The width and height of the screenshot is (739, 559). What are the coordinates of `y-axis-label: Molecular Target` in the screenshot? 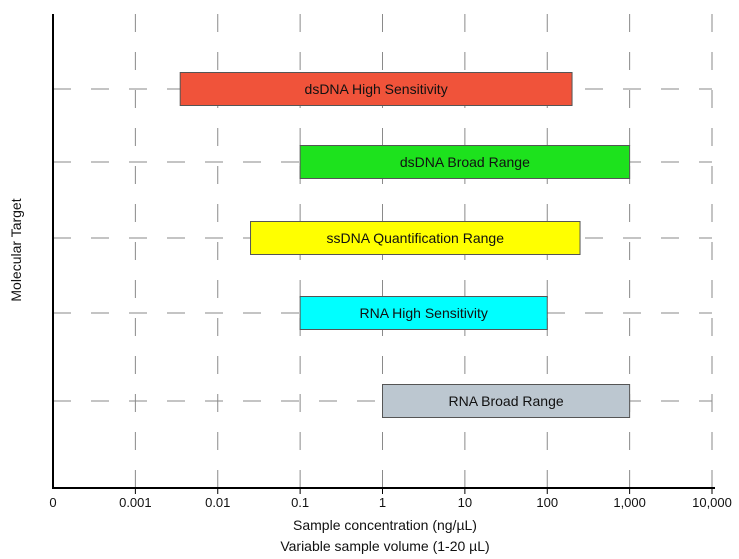 It's located at (16, 249).